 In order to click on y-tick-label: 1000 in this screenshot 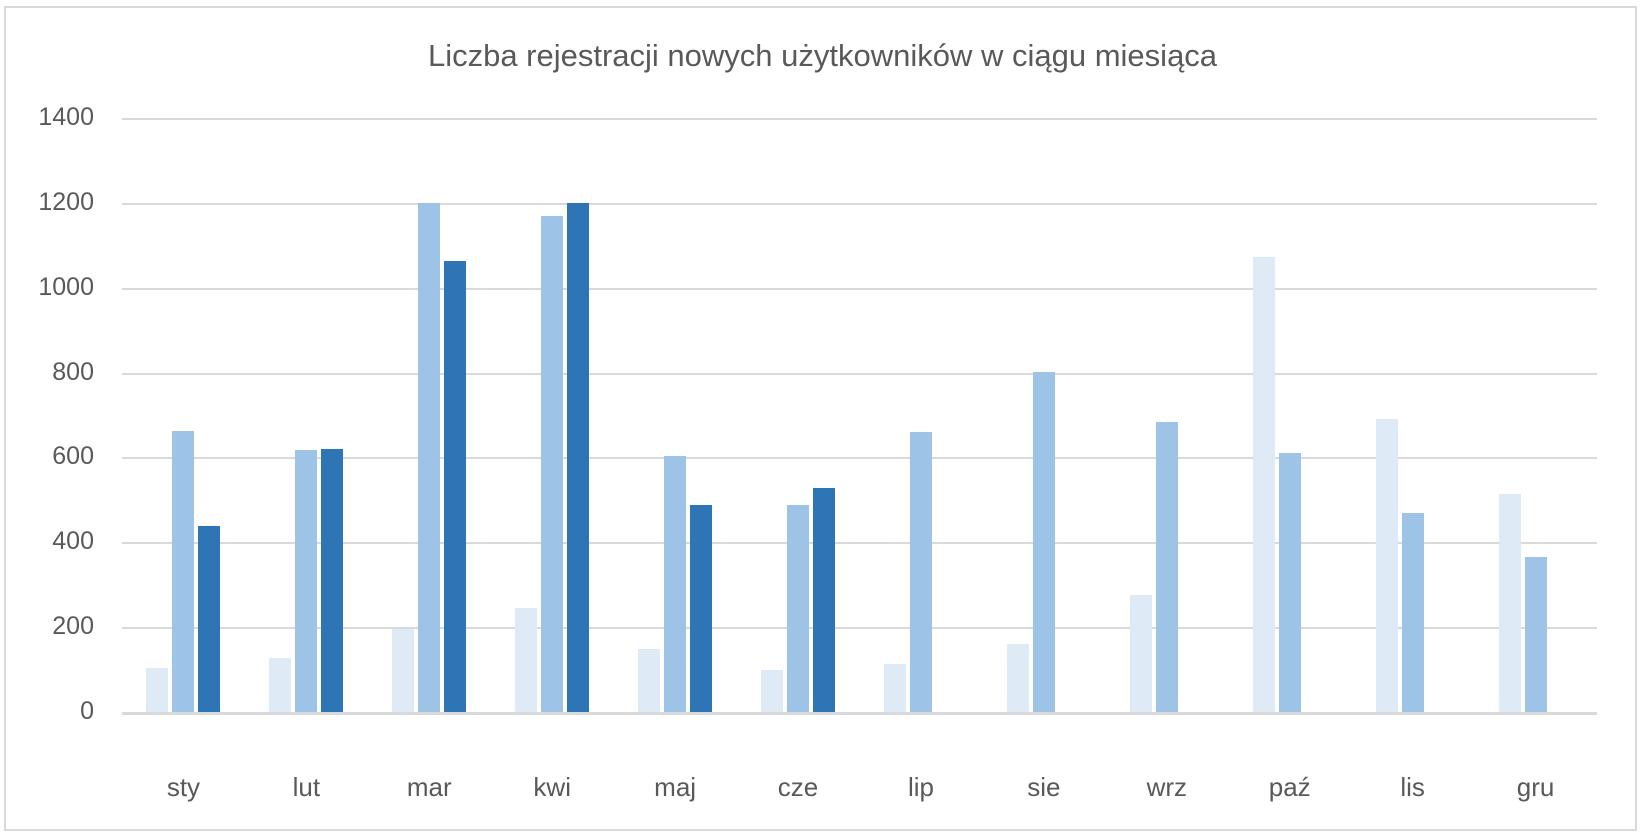, I will do `click(66, 286)`.